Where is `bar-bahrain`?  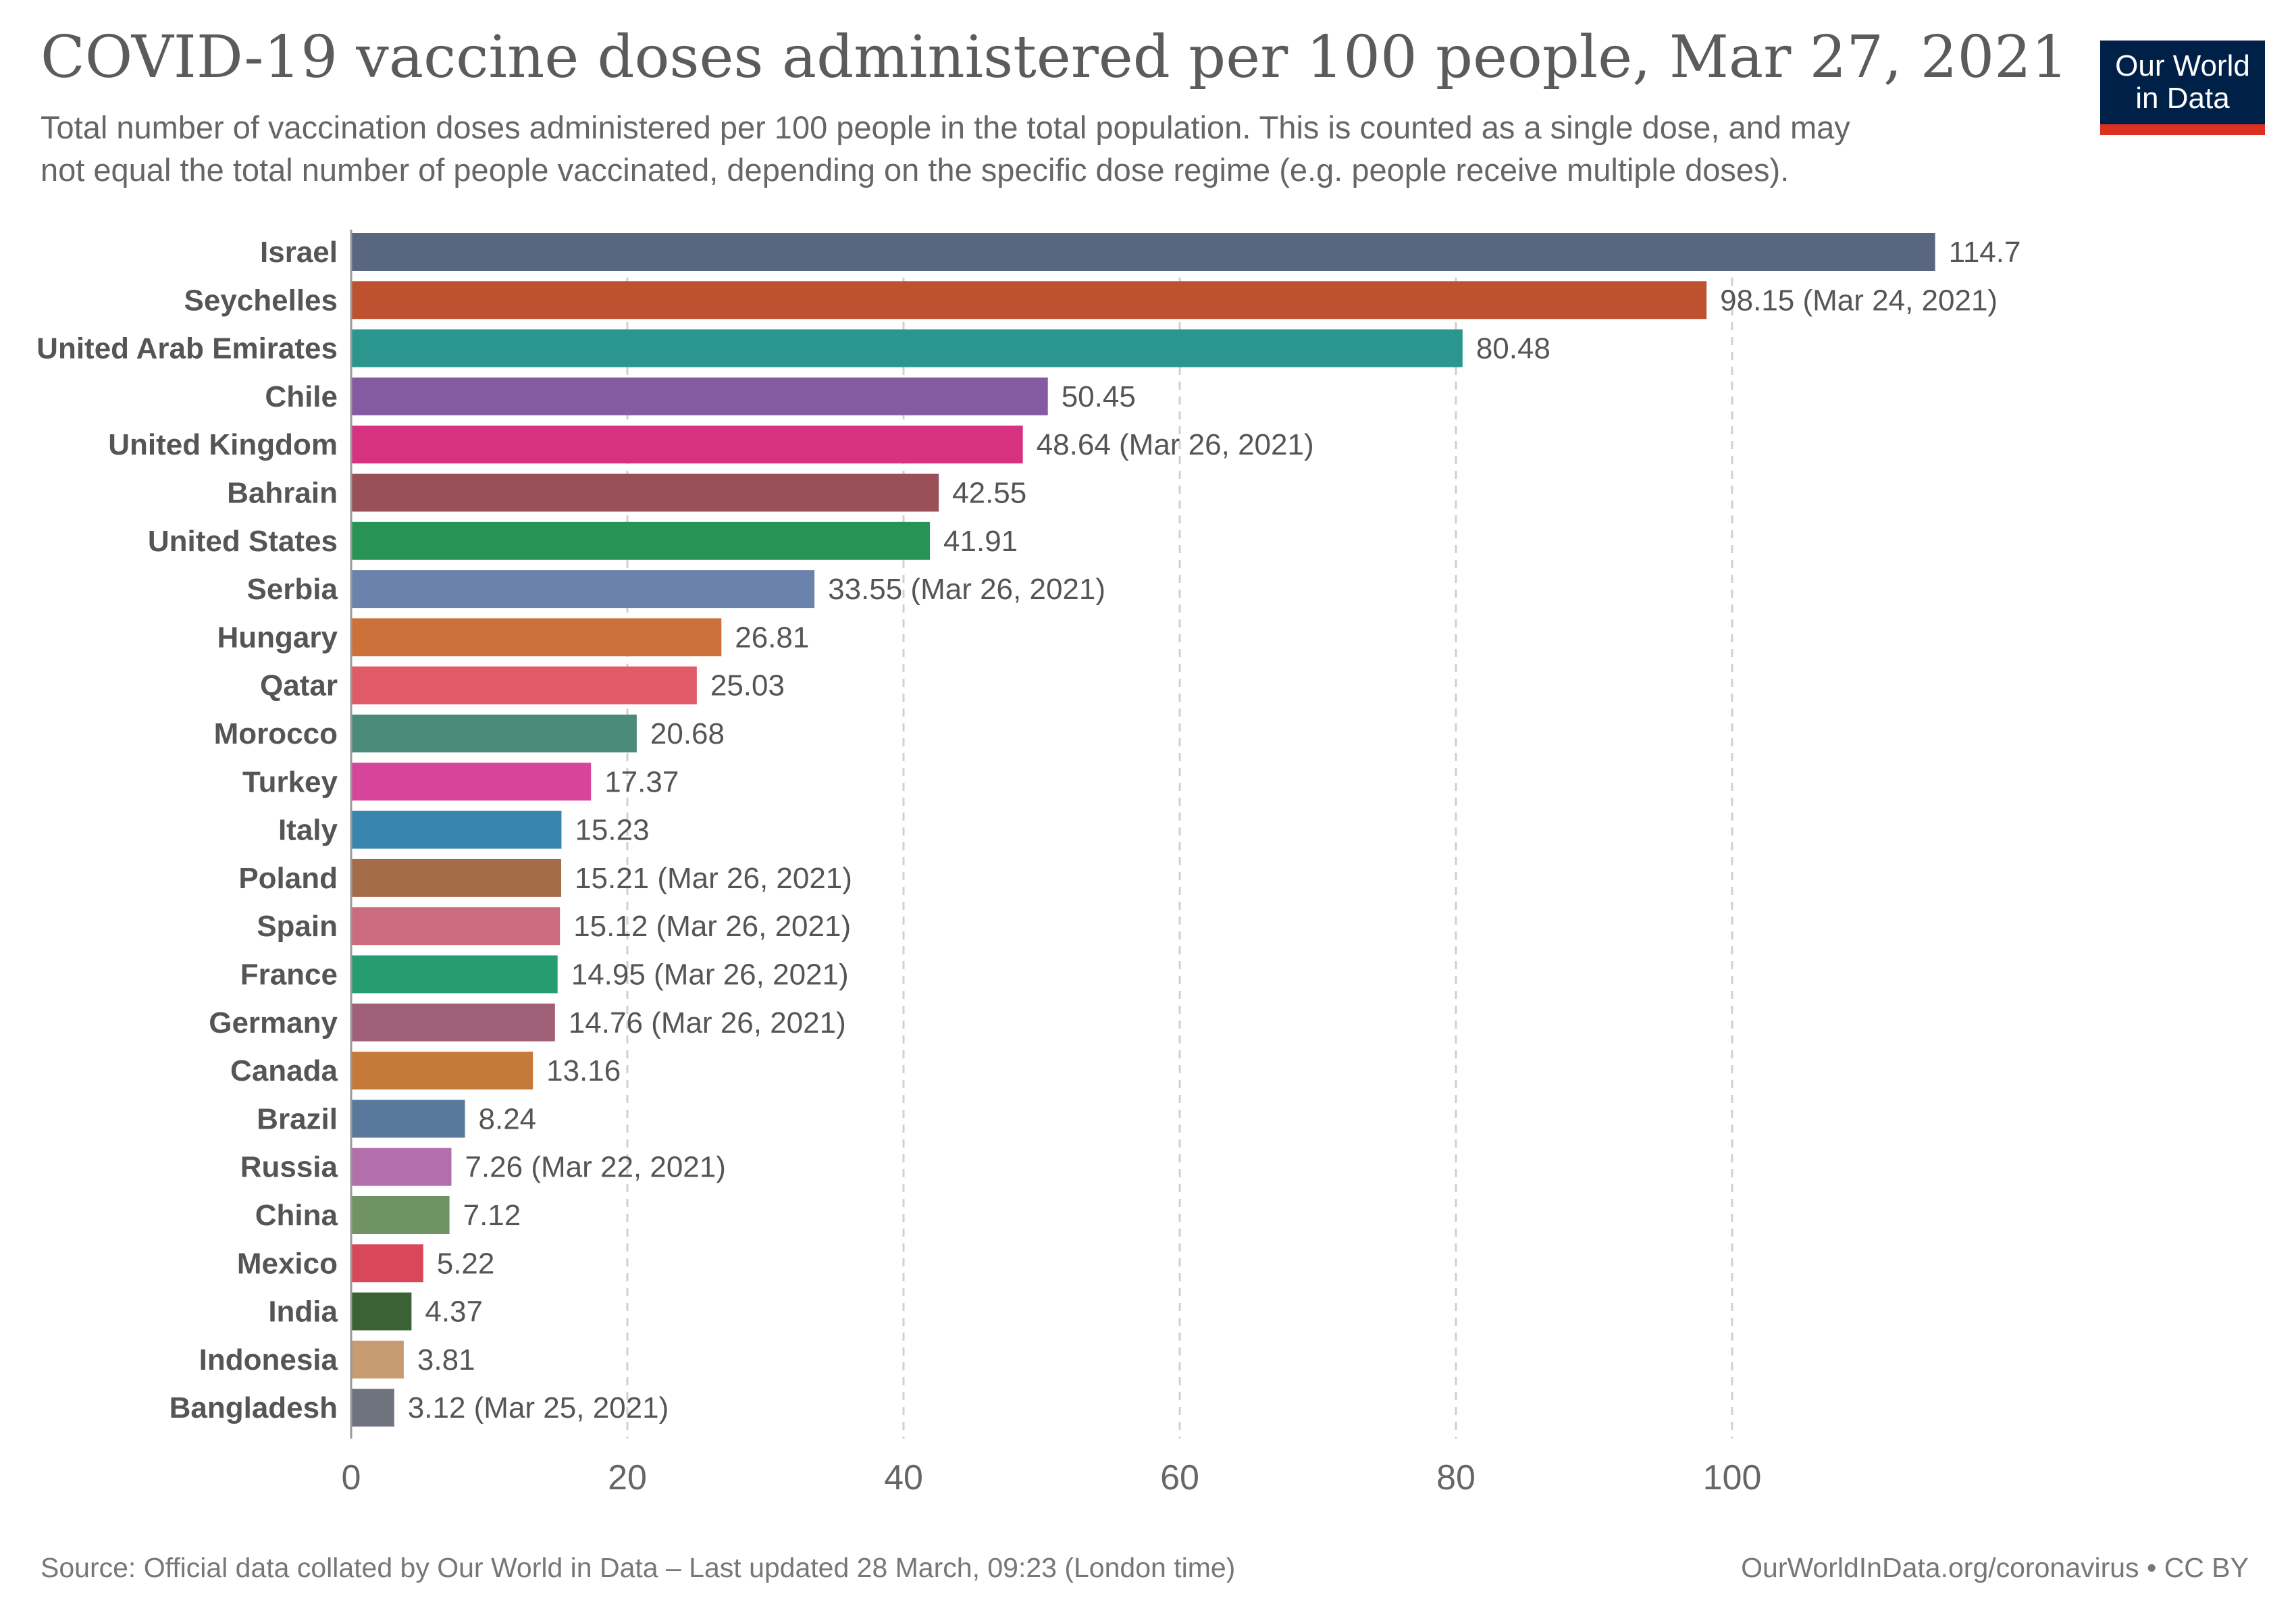 bar-bahrain is located at coordinates (645, 492).